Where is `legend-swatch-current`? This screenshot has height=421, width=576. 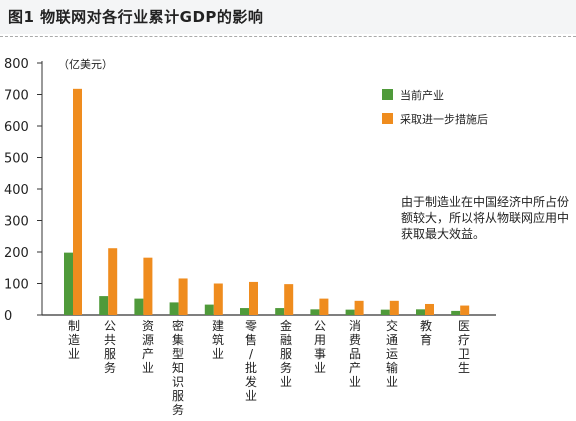 legend-swatch-current is located at coordinates (387, 94).